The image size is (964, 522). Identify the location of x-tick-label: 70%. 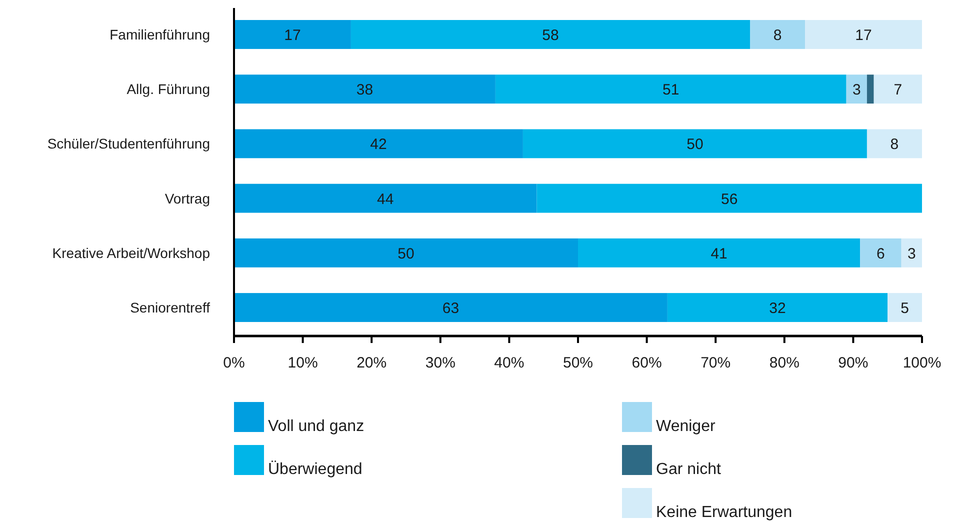
(715, 363).